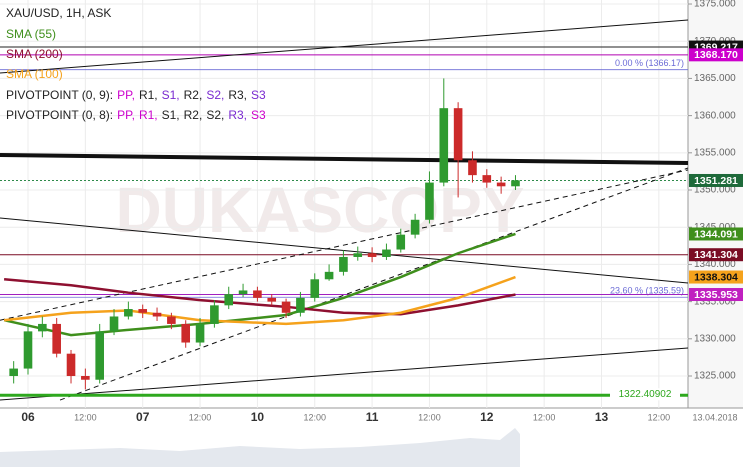 The height and width of the screenshot is (467, 743). I want to click on price-label: 1338.304, so click(716, 277).